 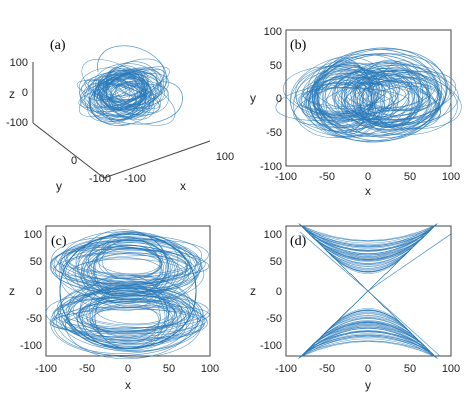 I want to click on y-tick-a-1: -100, so click(x=100, y=179).